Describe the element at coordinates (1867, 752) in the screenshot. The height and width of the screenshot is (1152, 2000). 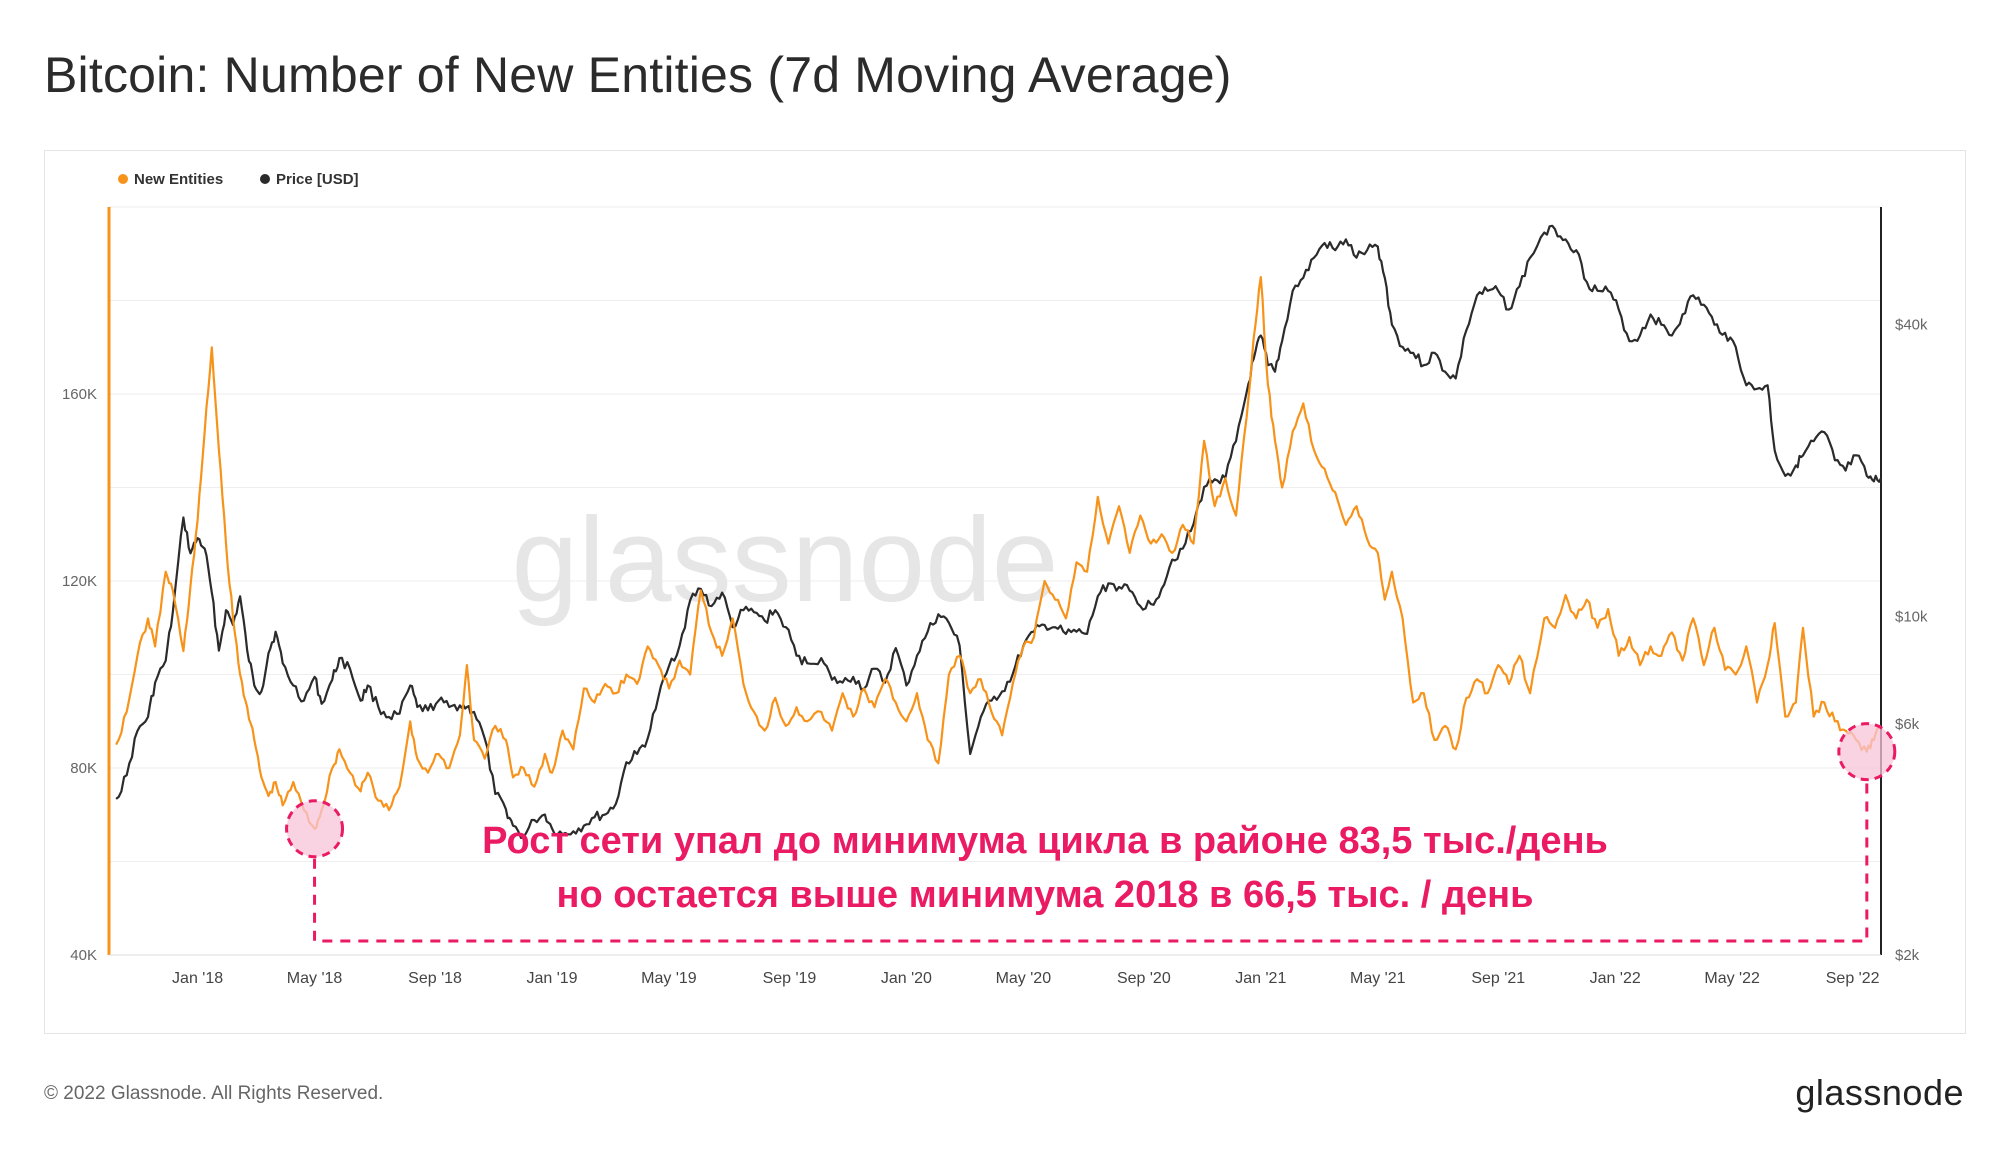
I see `annotation-marker-2022-low` at that location.